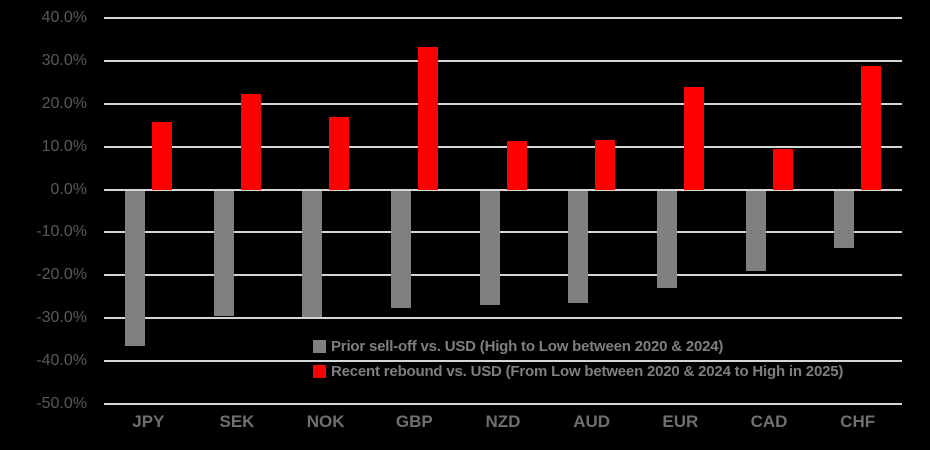  Describe the element at coordinates (680, 421) in the screenshot. I see `x-category-label-EUR: EUR` at that location.